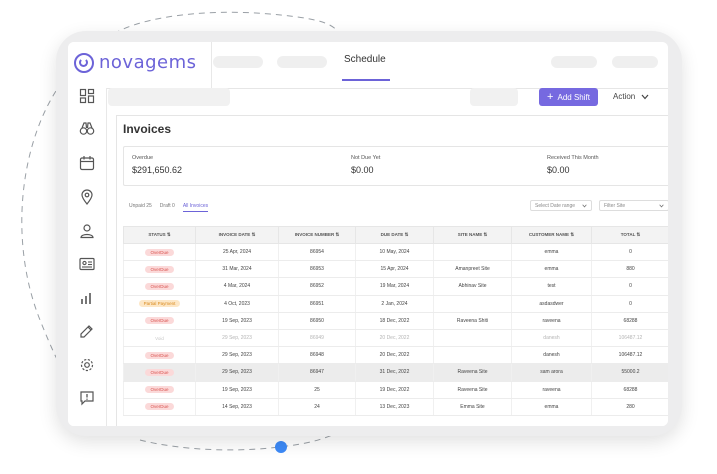 This screenshot has height=474, width=717. What do you see at coordinates (629, 407) in the screenshot?
I see `total-cell: 280` at bounding box center [629, 407].